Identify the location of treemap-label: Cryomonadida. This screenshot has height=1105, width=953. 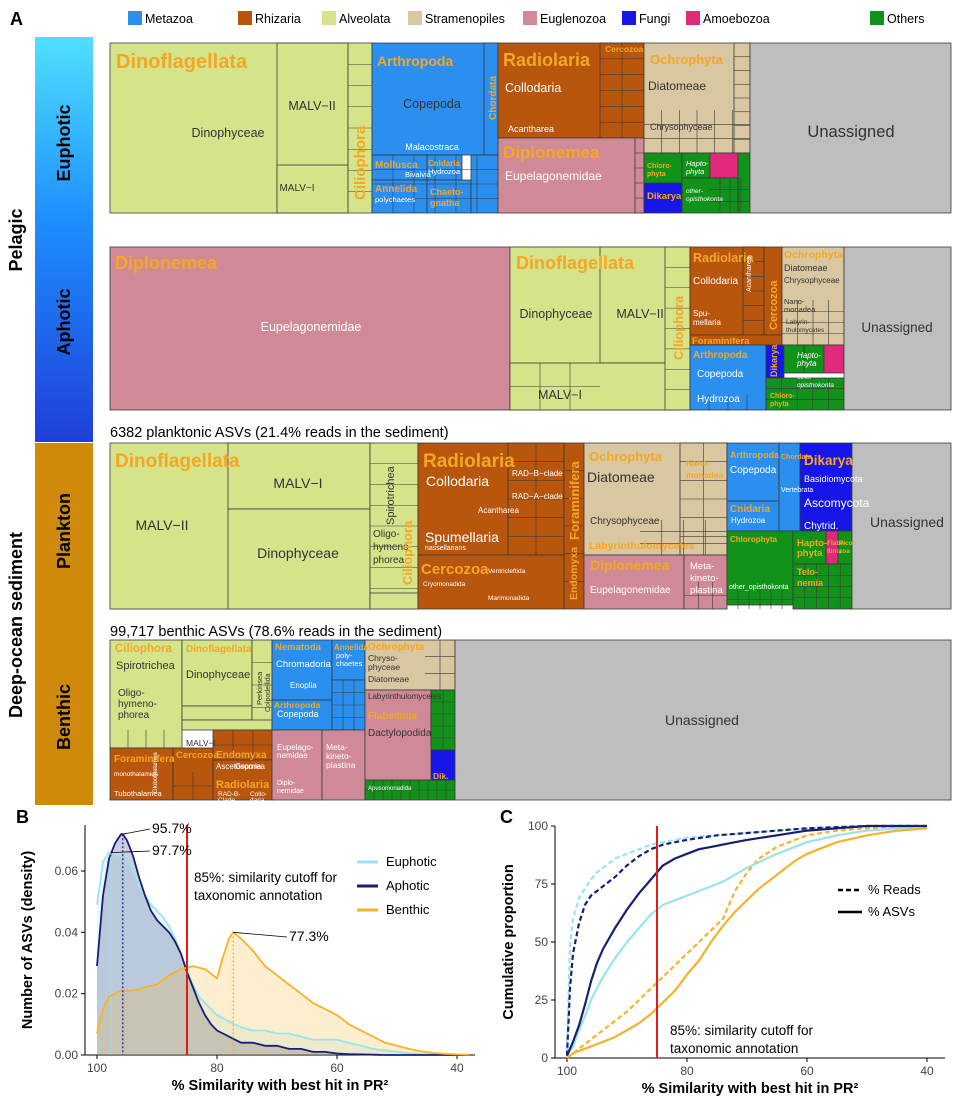
(444, 584).